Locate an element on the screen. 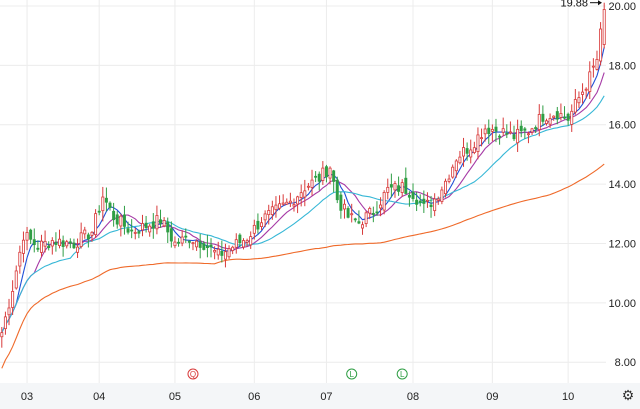 This screenshot has height=409, width=640. x-tick-label: 03 is located at coordinates (27, 397).